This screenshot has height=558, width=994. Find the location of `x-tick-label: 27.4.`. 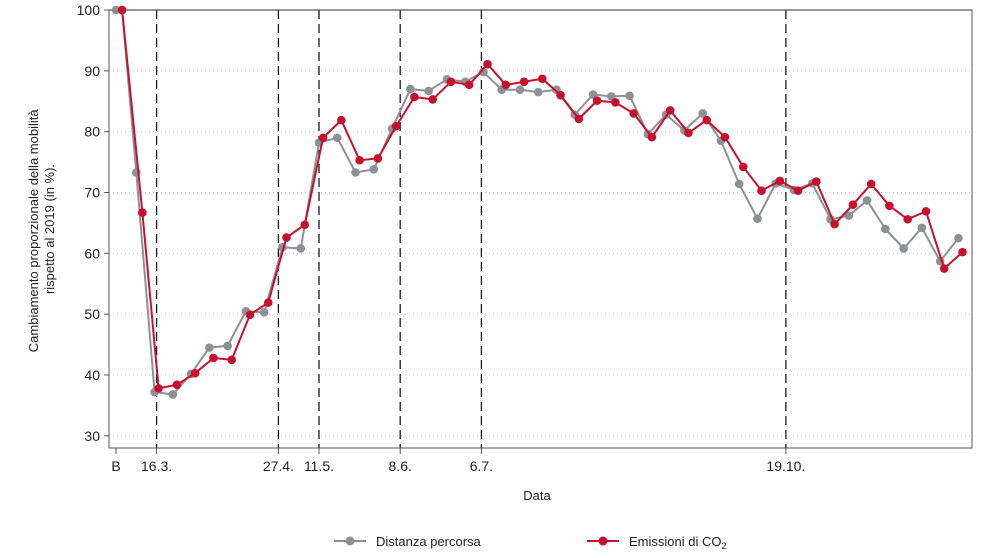

x-tick-label: 27.4. is located at coordinates (278, 466).